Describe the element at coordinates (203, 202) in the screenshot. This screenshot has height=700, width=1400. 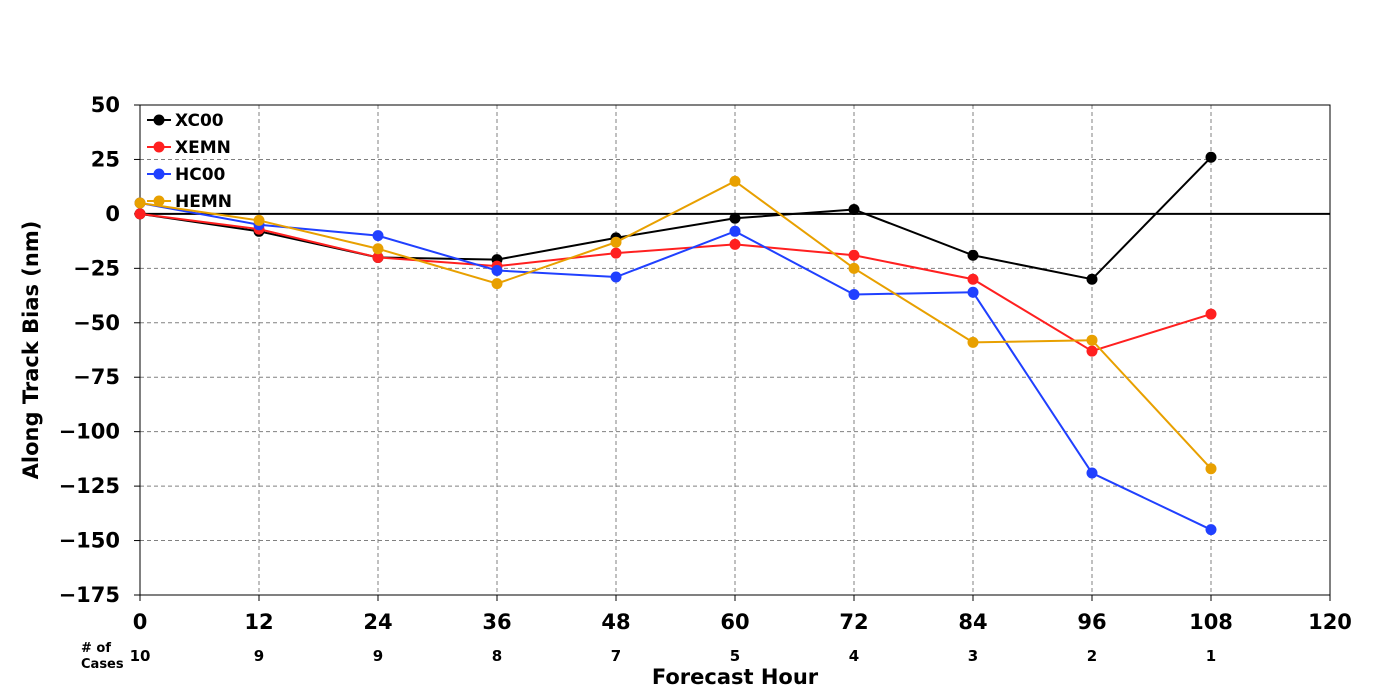
I see `legend-label: HEMN` at that location.